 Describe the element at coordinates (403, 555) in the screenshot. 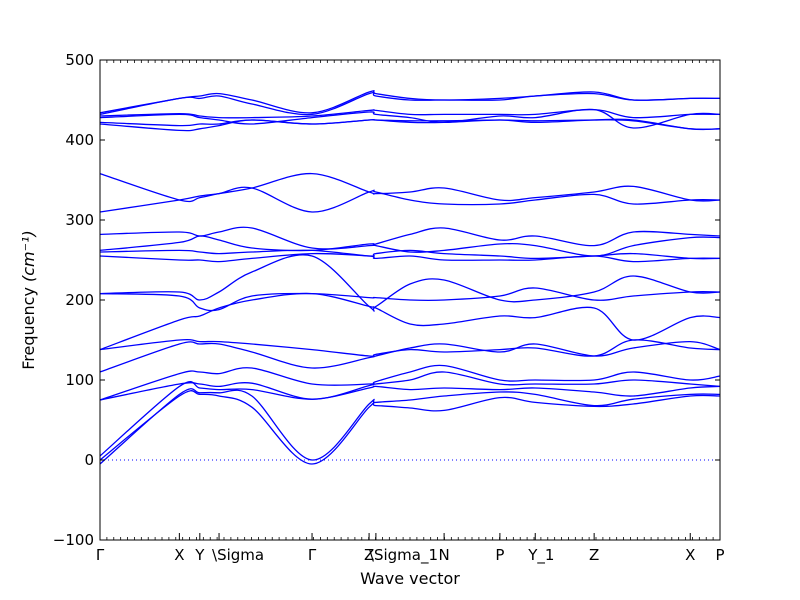

I see `x-tick-label: \Sigma_1` at that location.